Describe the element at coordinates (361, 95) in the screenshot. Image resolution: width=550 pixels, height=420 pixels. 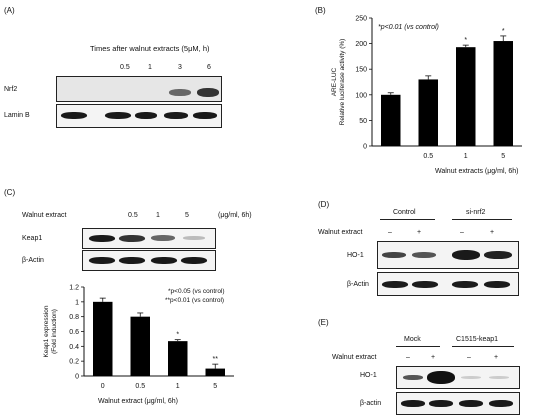
I see `y-tick-label: 100` at that location.